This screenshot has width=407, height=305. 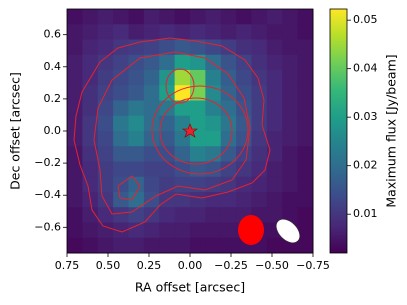 I want to click on y-tick-label: 0.4, so click(x=53, y=66).